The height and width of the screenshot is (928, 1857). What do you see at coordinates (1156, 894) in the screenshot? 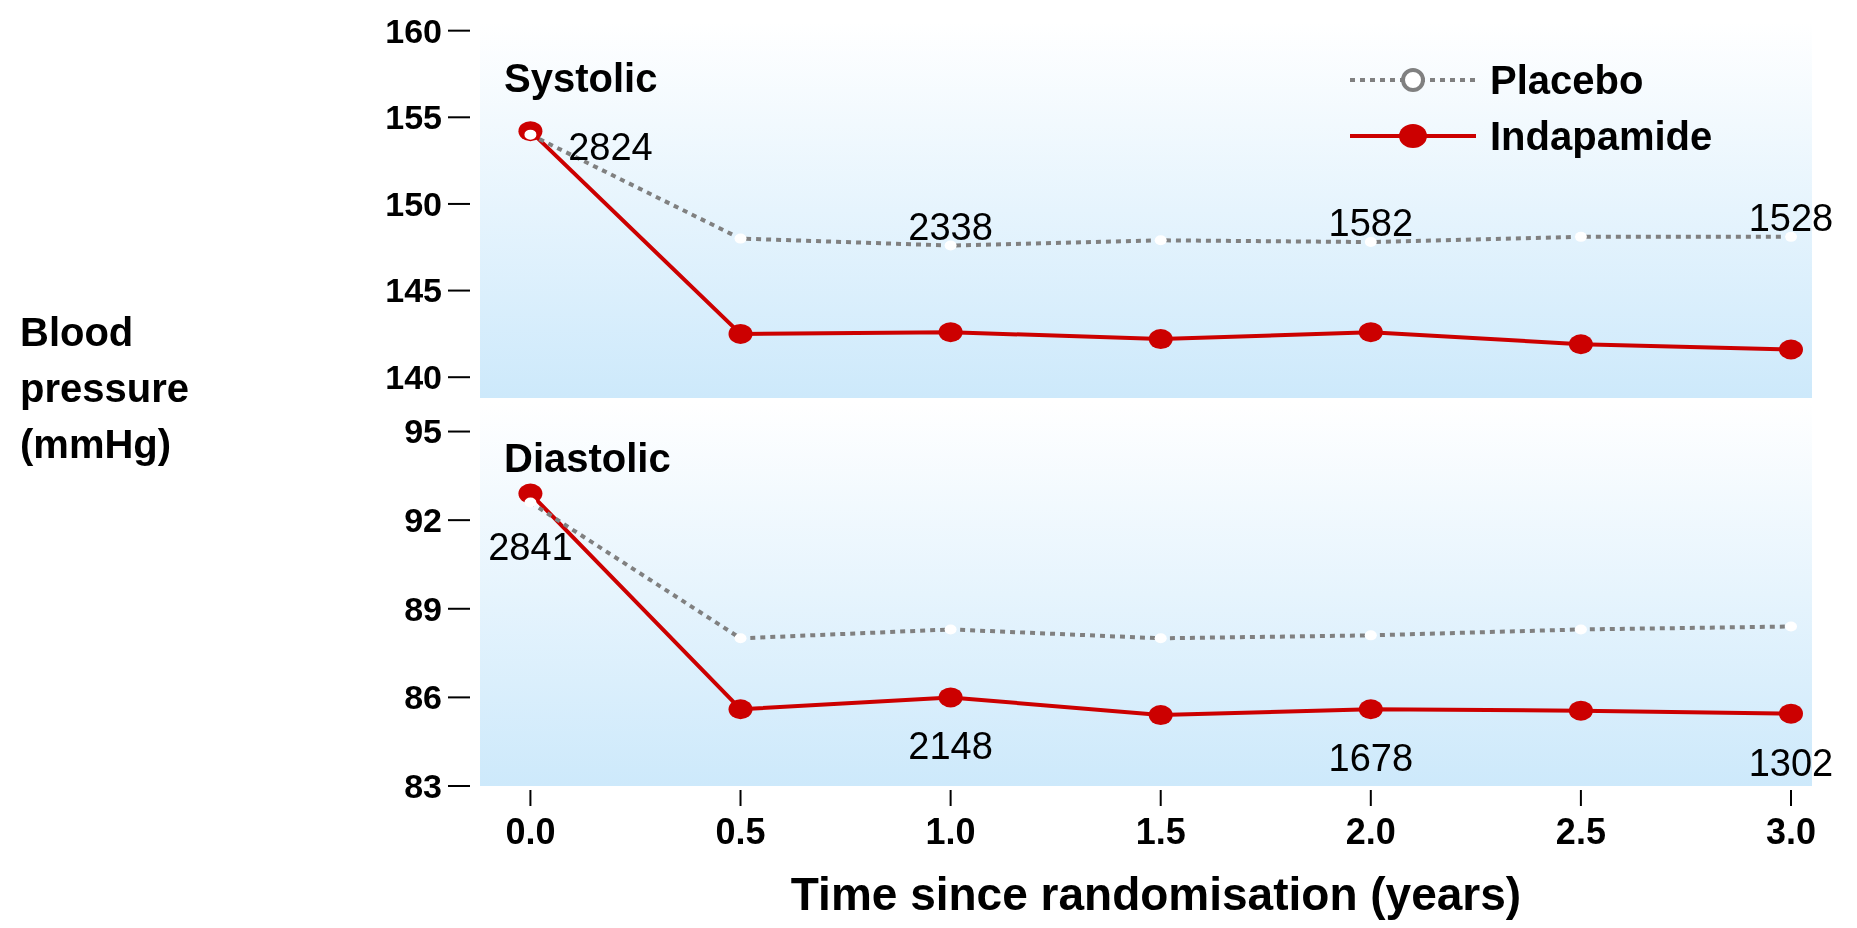
I see `x-axis-title: Time since randomisation (years)` at bounding box center [1156, 894].